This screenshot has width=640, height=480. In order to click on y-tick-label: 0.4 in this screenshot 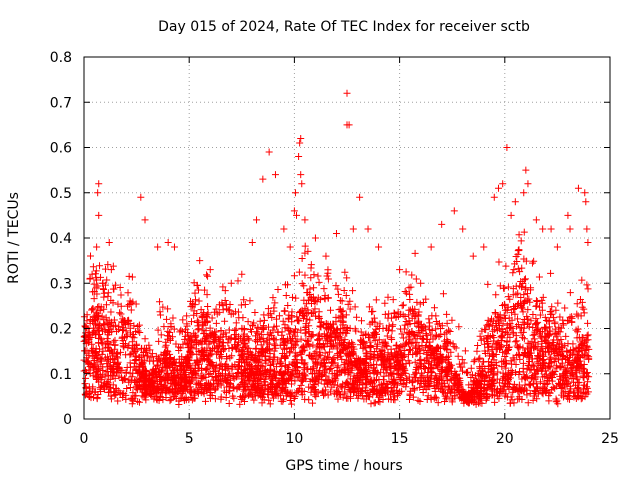, I will do `click(61, 239)`.